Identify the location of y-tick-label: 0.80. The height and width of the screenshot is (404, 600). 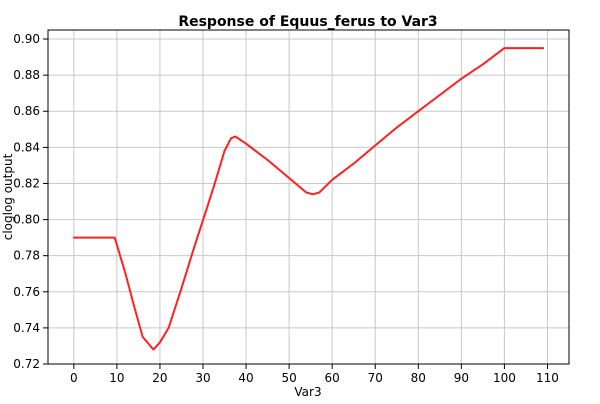
(26, 220).